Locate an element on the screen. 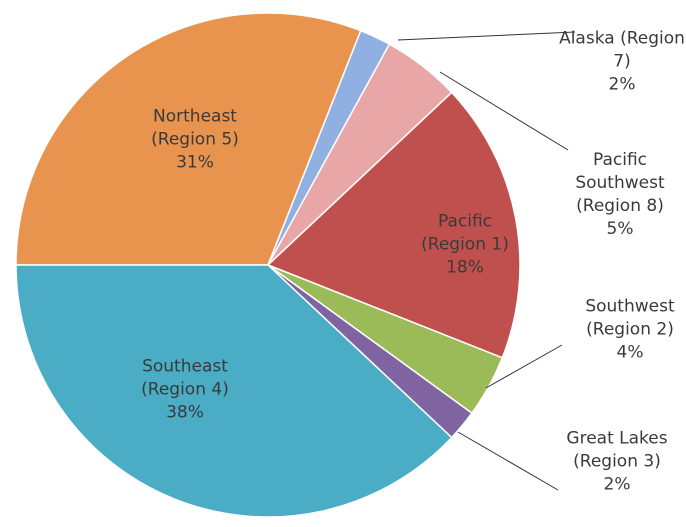 This screenshot has height=527, width=686. slice-label: Pacific (Region 1) 18% is located at coordinates (465, 245).